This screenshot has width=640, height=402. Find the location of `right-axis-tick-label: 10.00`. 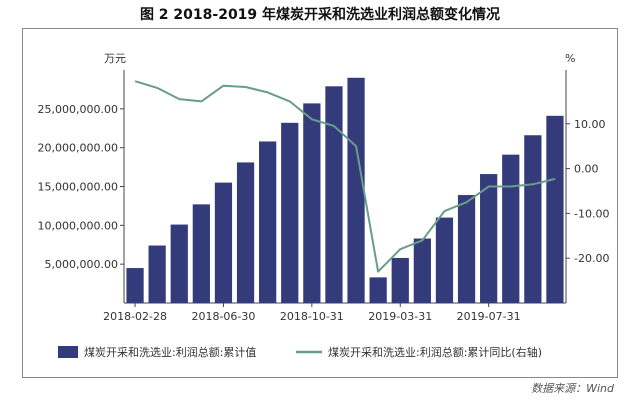

right-axis-tick-label: 10.00 is located at coordinates (590, 124).